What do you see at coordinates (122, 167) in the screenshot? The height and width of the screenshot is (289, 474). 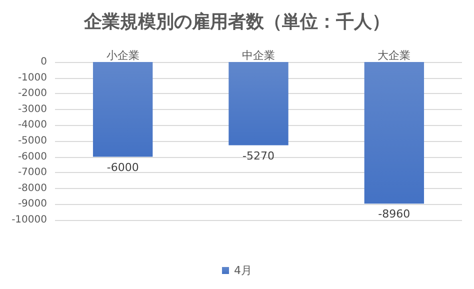 I see `data-label: -6000` at bounding box center [122, 167].